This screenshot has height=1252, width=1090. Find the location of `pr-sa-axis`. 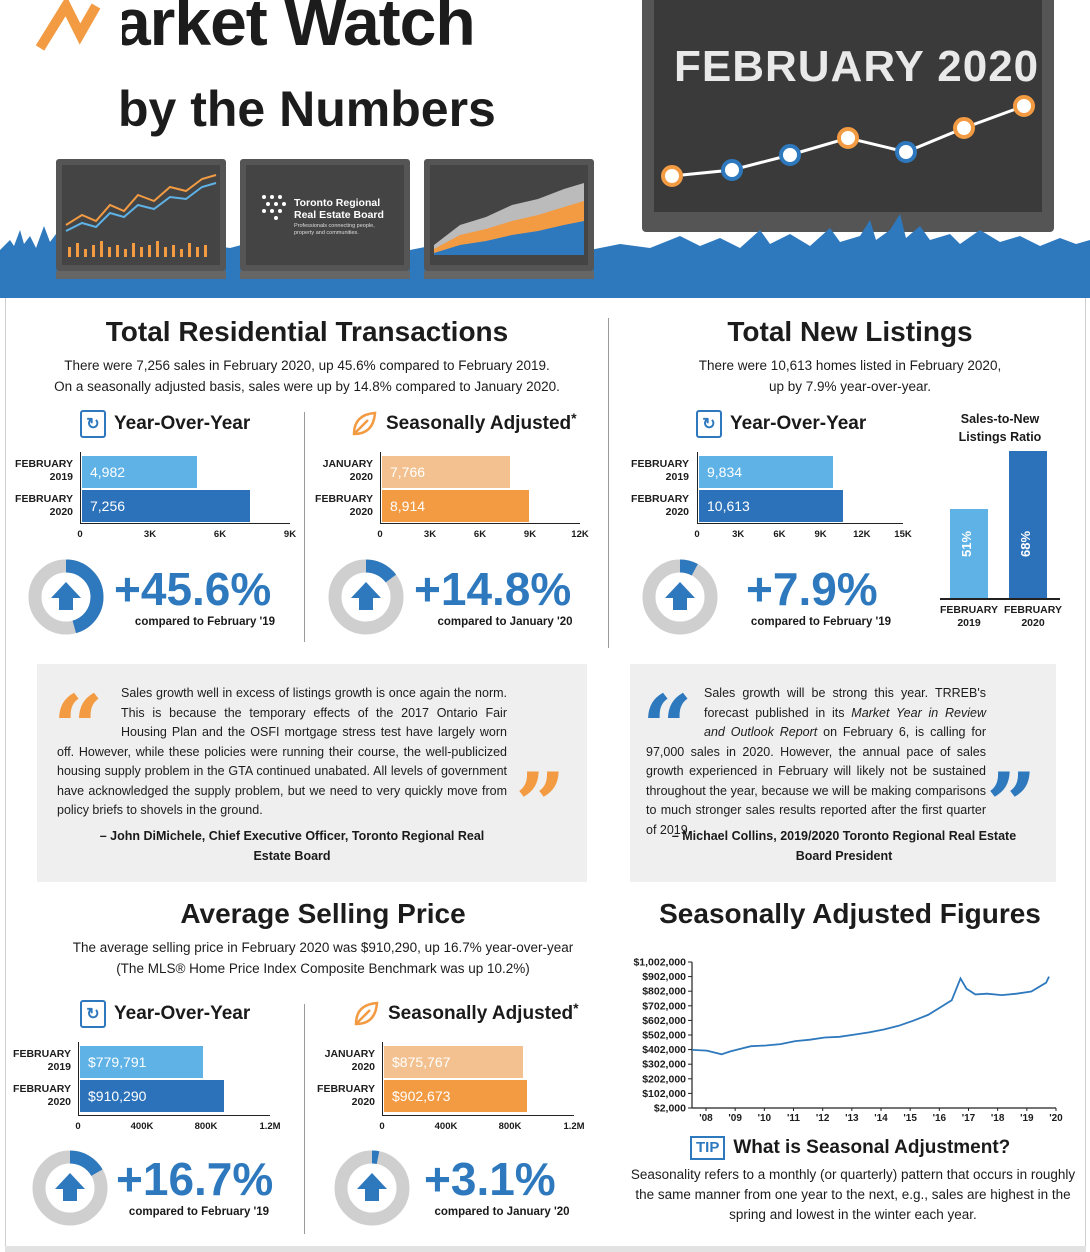

pr-sa-axis is located at coordinates (478, 1079).